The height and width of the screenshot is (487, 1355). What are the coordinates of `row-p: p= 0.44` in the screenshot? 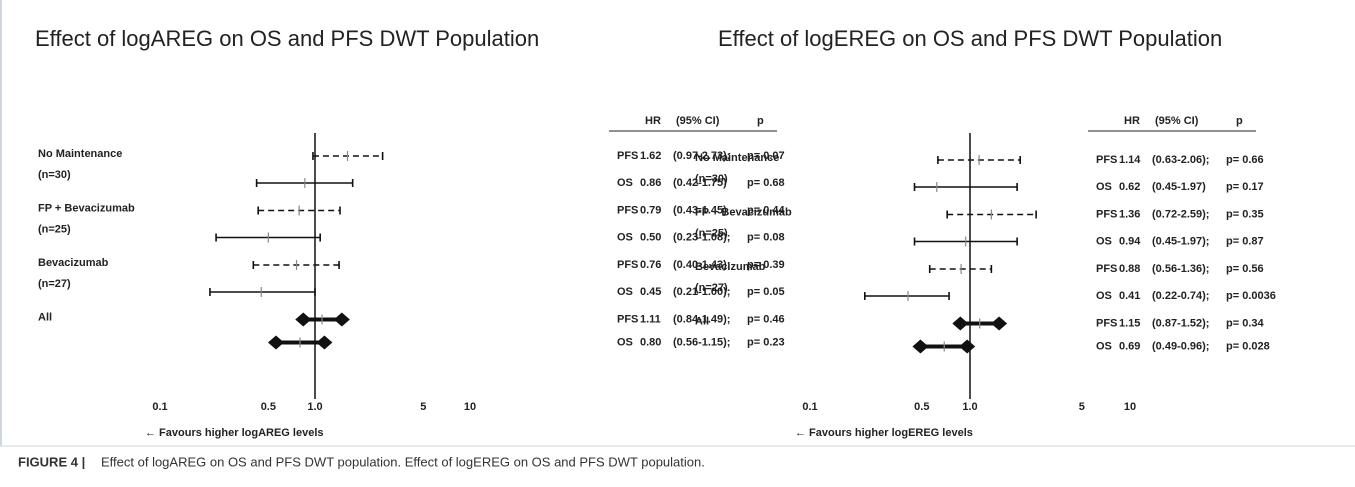 It's located at (766, 210).